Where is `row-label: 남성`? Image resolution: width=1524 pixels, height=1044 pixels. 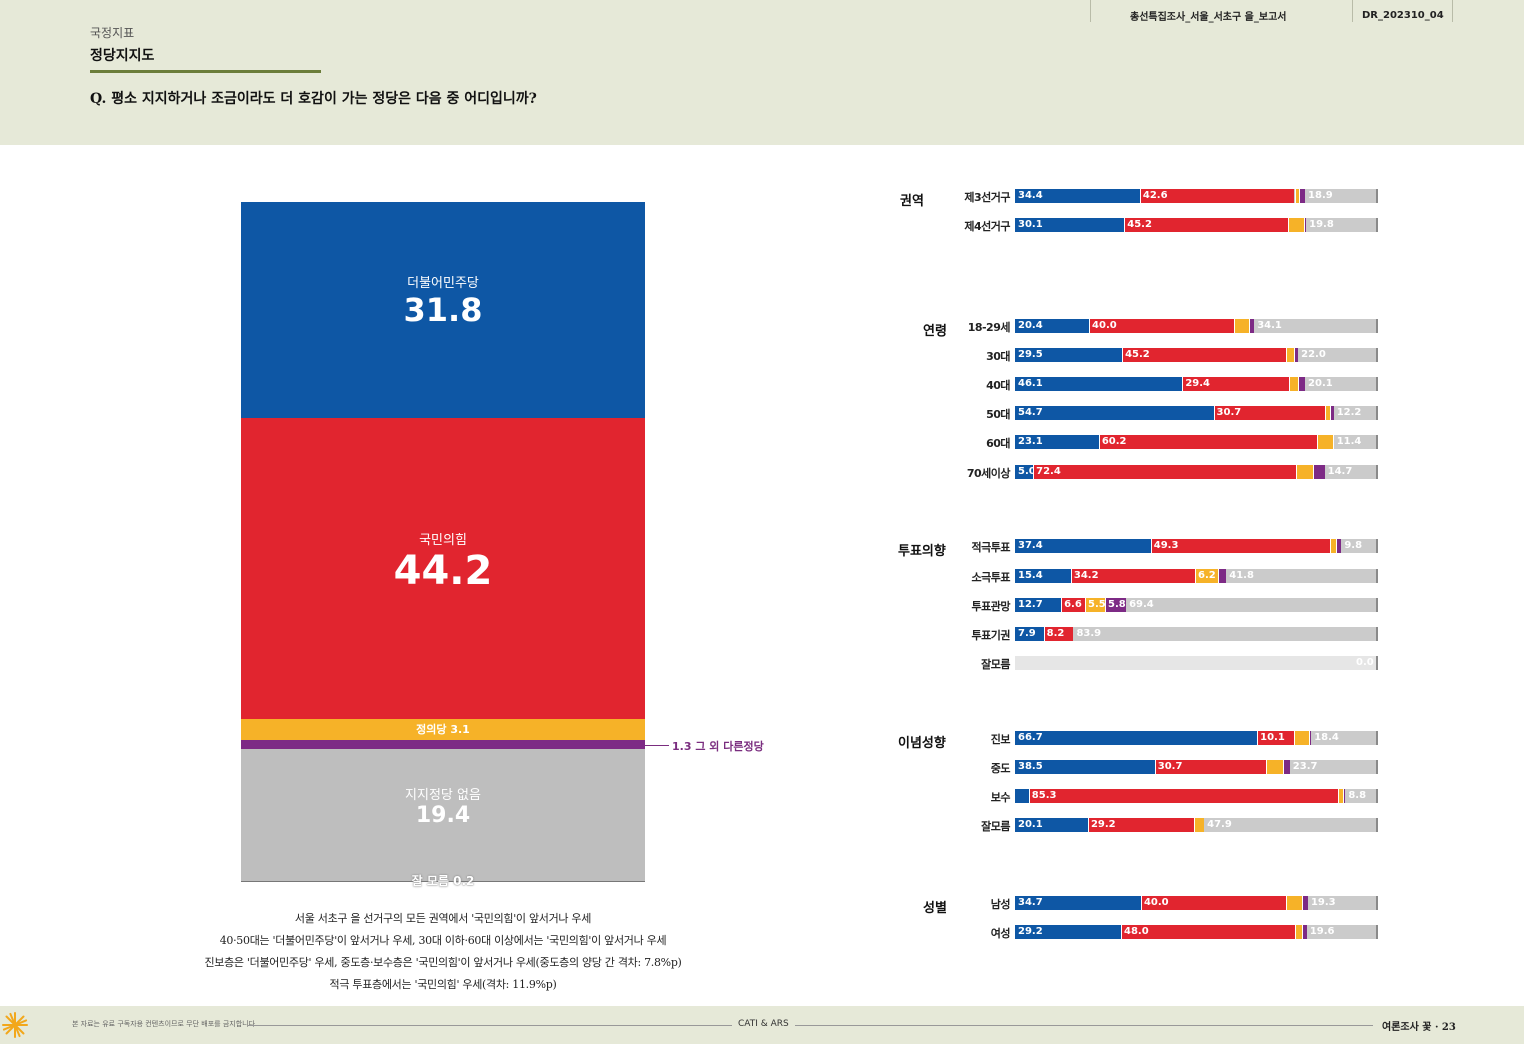
row-label: 남성 is located at coordinates (1000, 904).